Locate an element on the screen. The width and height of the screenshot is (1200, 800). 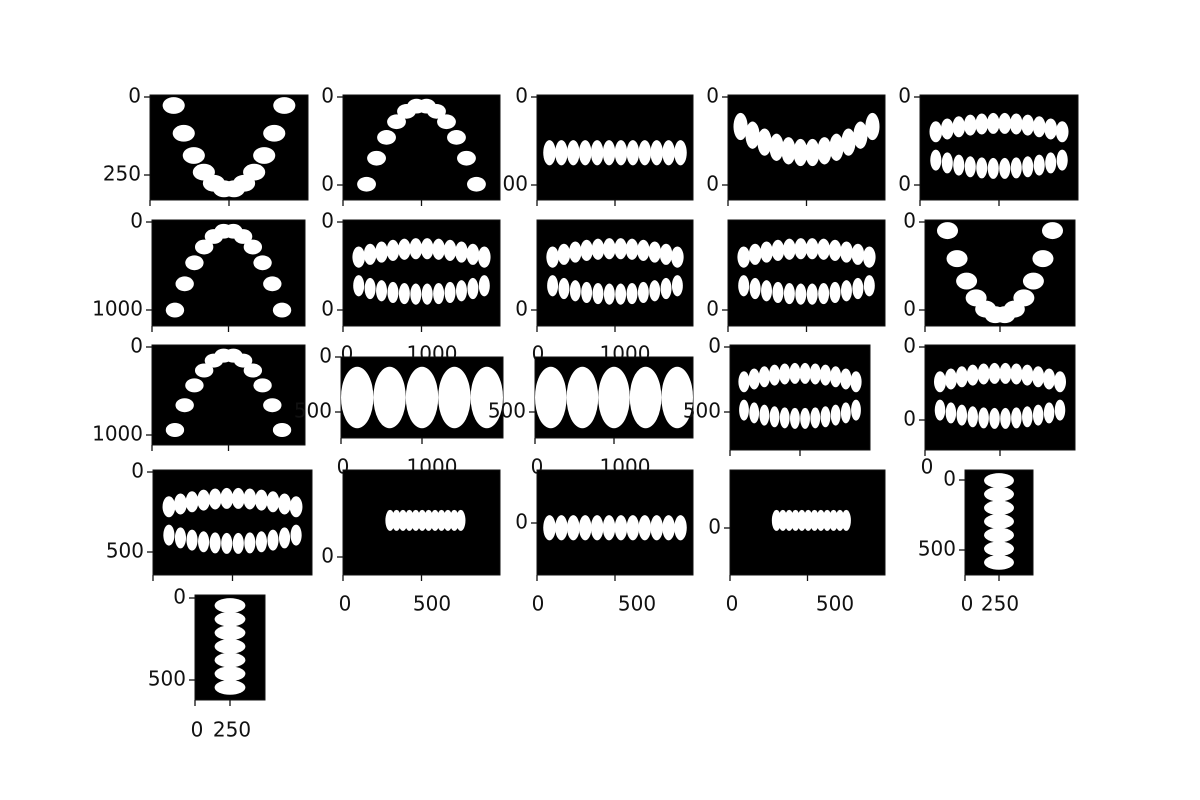
x-tick-label: 250 is located at coordinates (232, 730).